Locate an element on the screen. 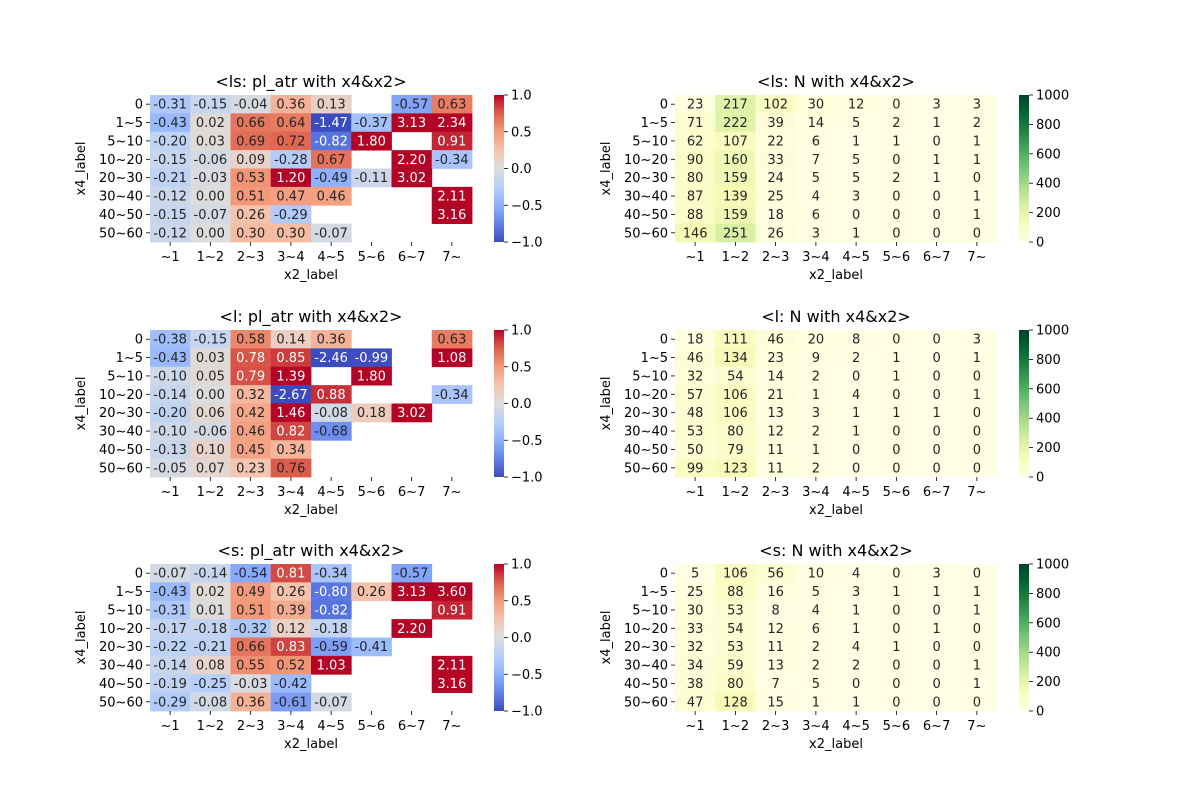 This screenshot has height=800, width=1200. cell-value-label: 6 is located at coordinates (816, 629).